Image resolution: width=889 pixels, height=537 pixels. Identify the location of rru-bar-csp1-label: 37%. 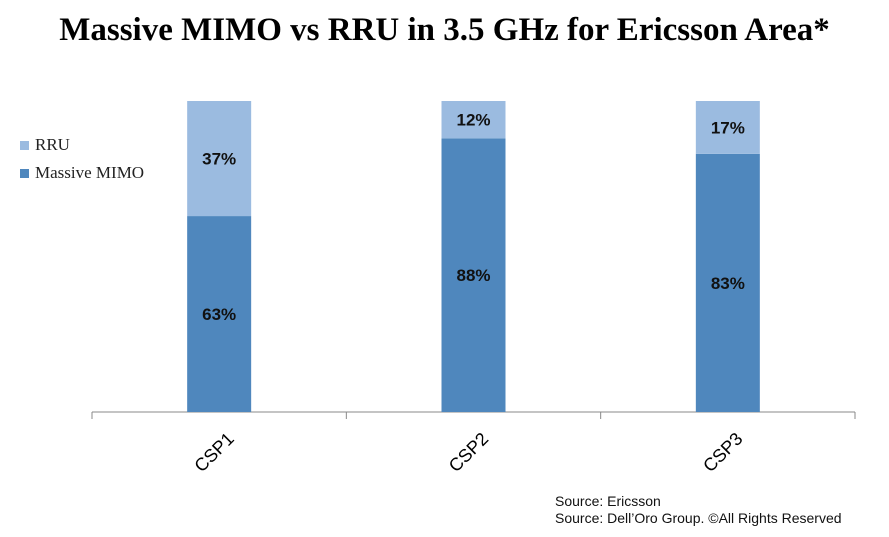
(219, 159).